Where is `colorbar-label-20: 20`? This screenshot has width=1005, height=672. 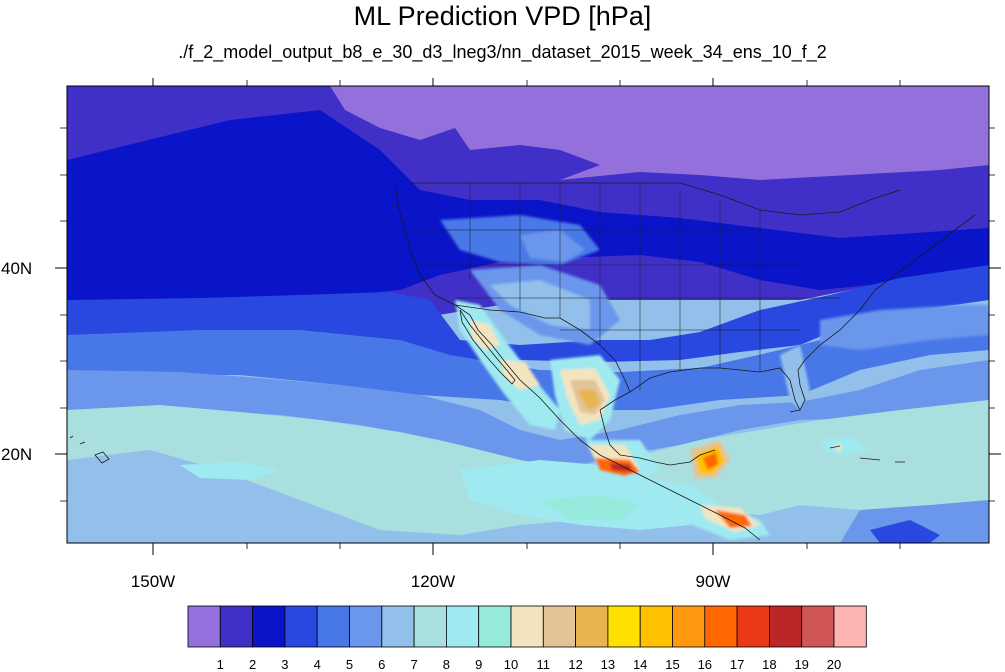 colorbar-label-20: 20 is located at coordinates (834, 664).